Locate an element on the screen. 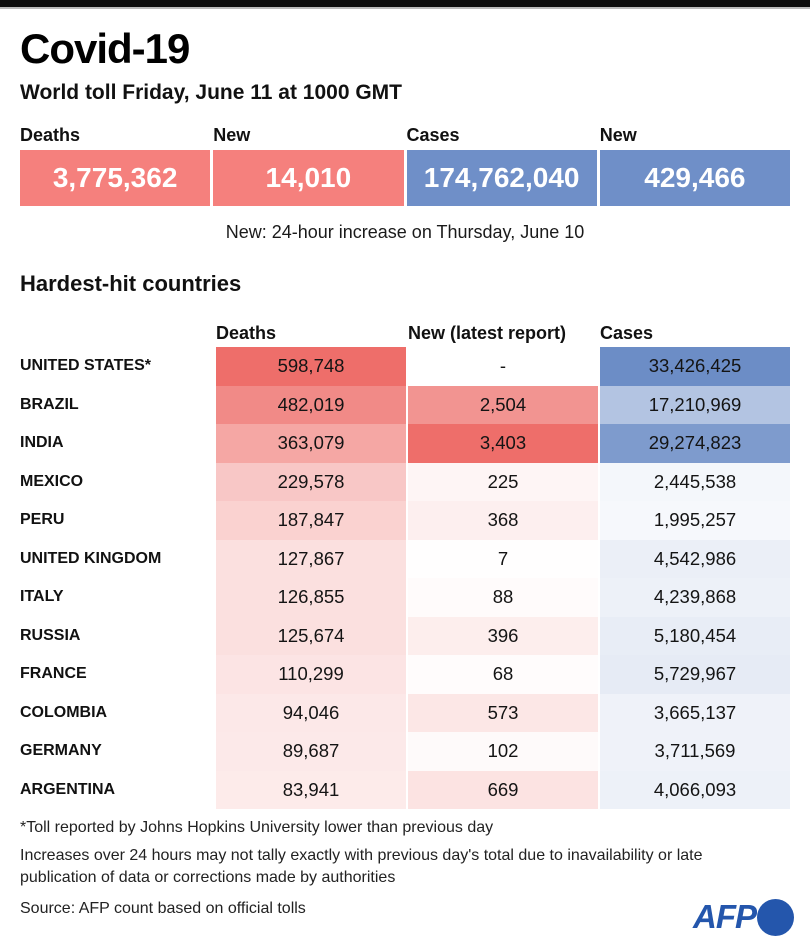 This screenshot has height=940, width=810. deaths-total-box: 3,775,362 is located at coordinates (115, 178).